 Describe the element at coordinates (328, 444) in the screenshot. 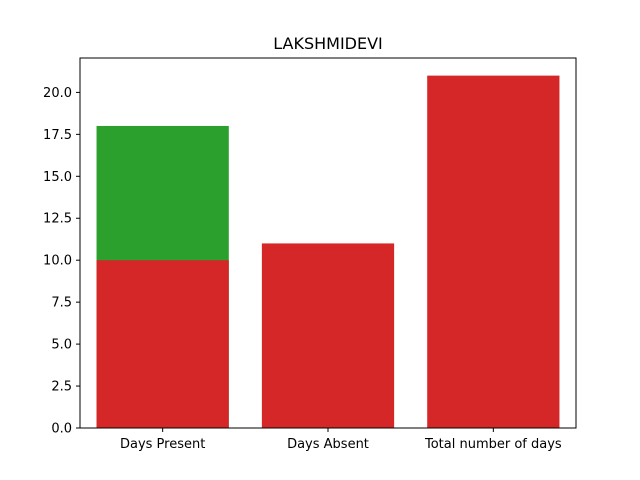

I see `x-tick-label: Days Absent` at that location.